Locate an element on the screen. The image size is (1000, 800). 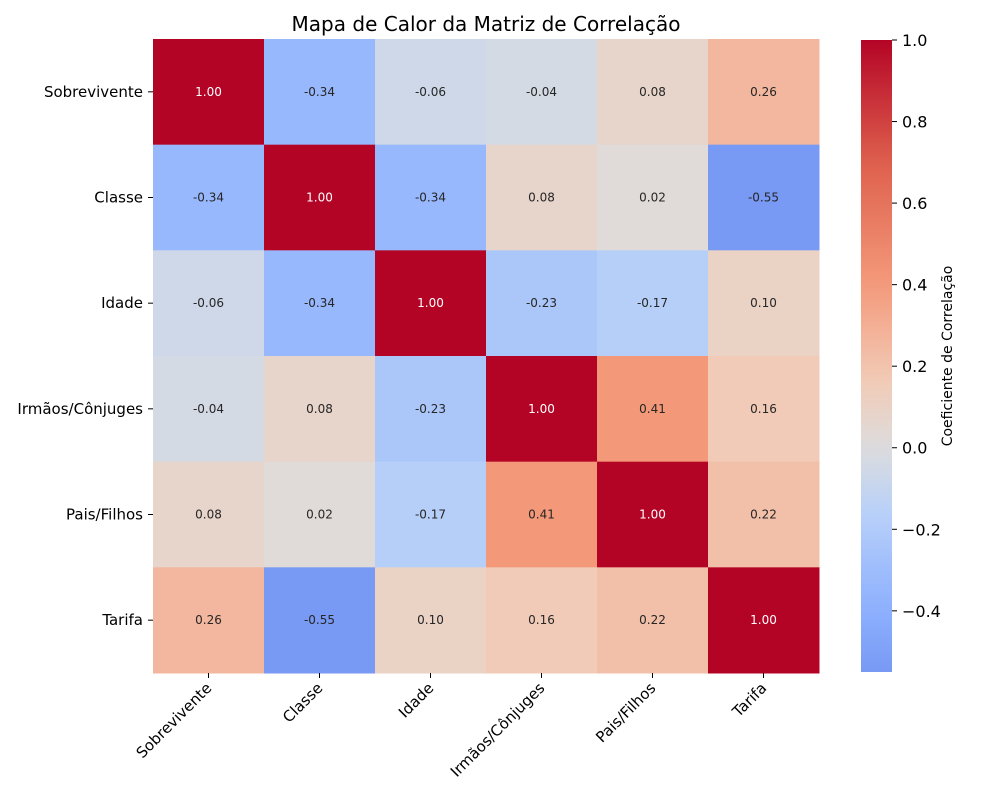
colorbar-tick-label: 0.6 is located at coordinates (914, 203).